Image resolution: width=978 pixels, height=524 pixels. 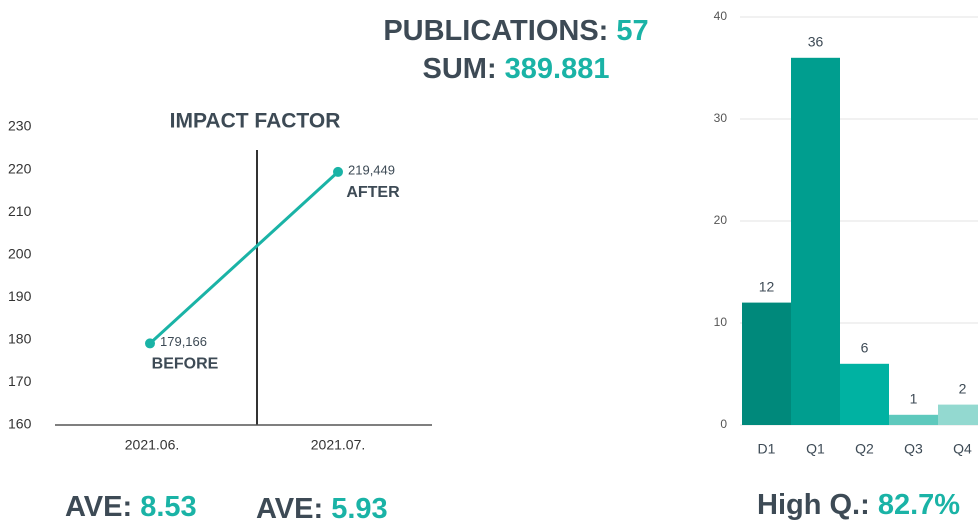 I want to click on x-tick-label: Q2, so click(x=864, y=449).